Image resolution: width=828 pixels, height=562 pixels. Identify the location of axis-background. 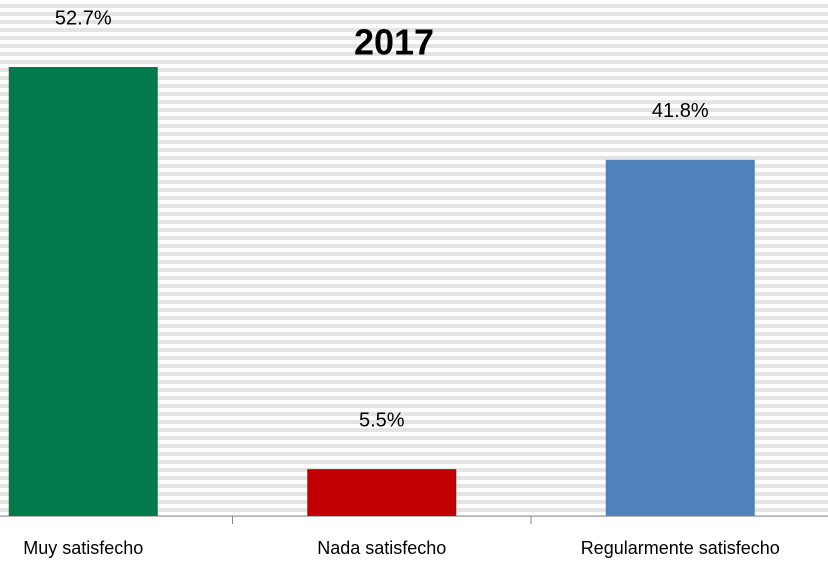
(414, 539).